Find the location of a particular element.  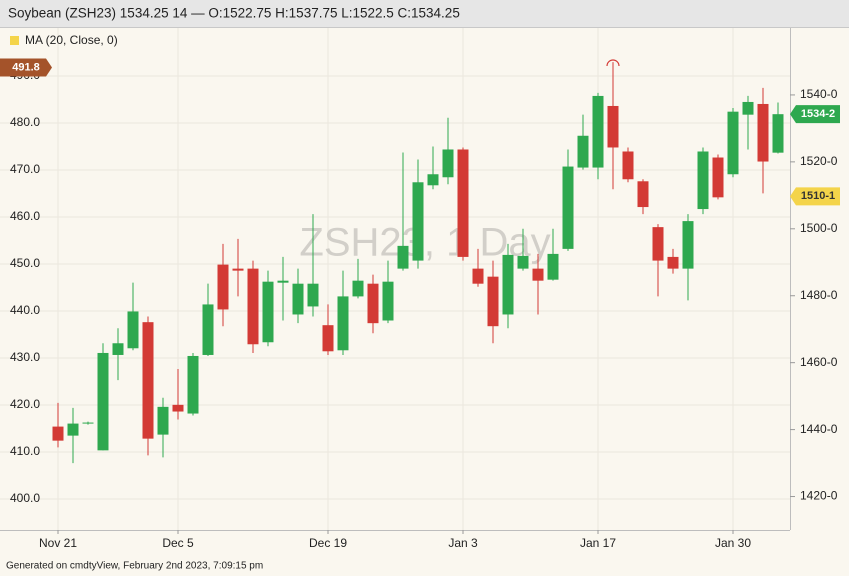

x-tick-label: Nov 21 is located at coordinates (58, 543).